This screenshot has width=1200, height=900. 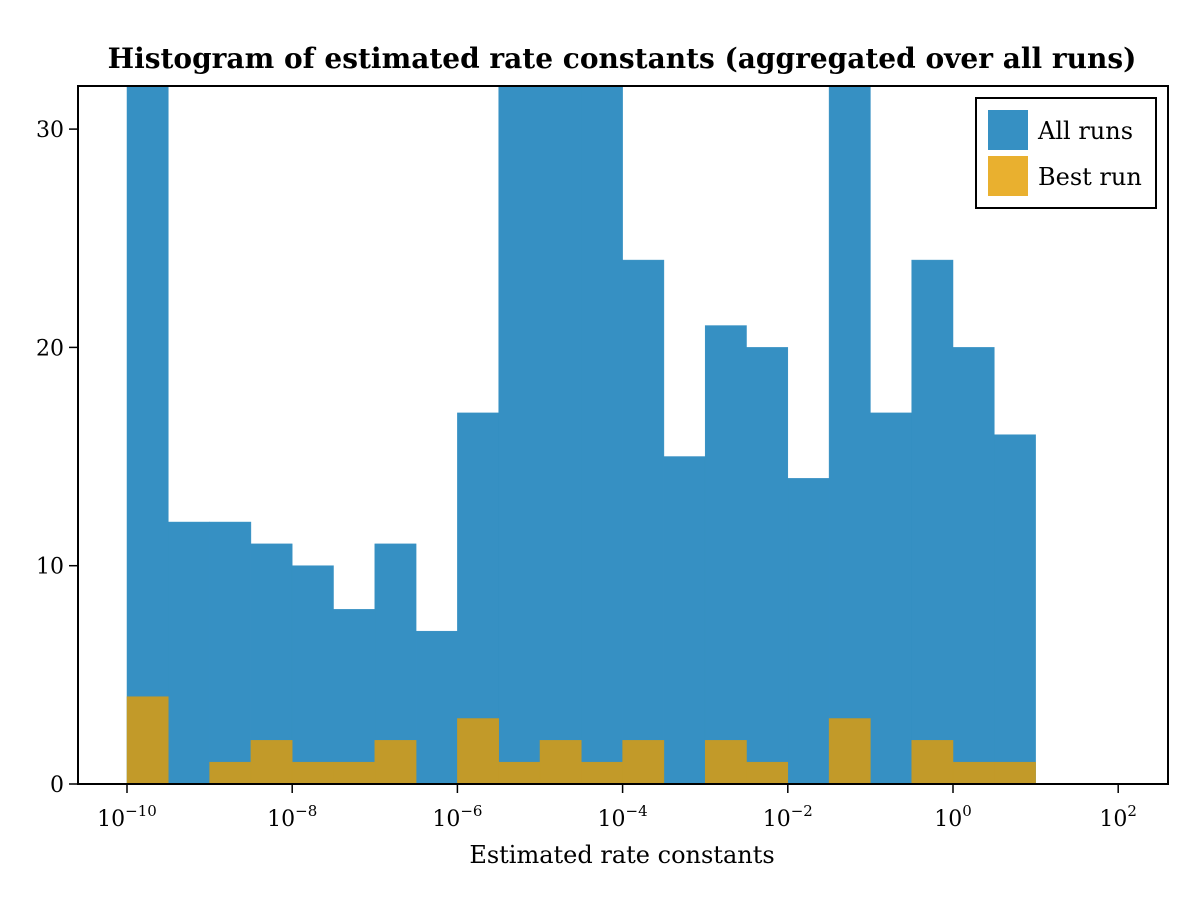 What do you see at coordinates (1008, 176) in the screenshot?
I see `legend-swatch-best-run` at bounding box center [1008, 176].